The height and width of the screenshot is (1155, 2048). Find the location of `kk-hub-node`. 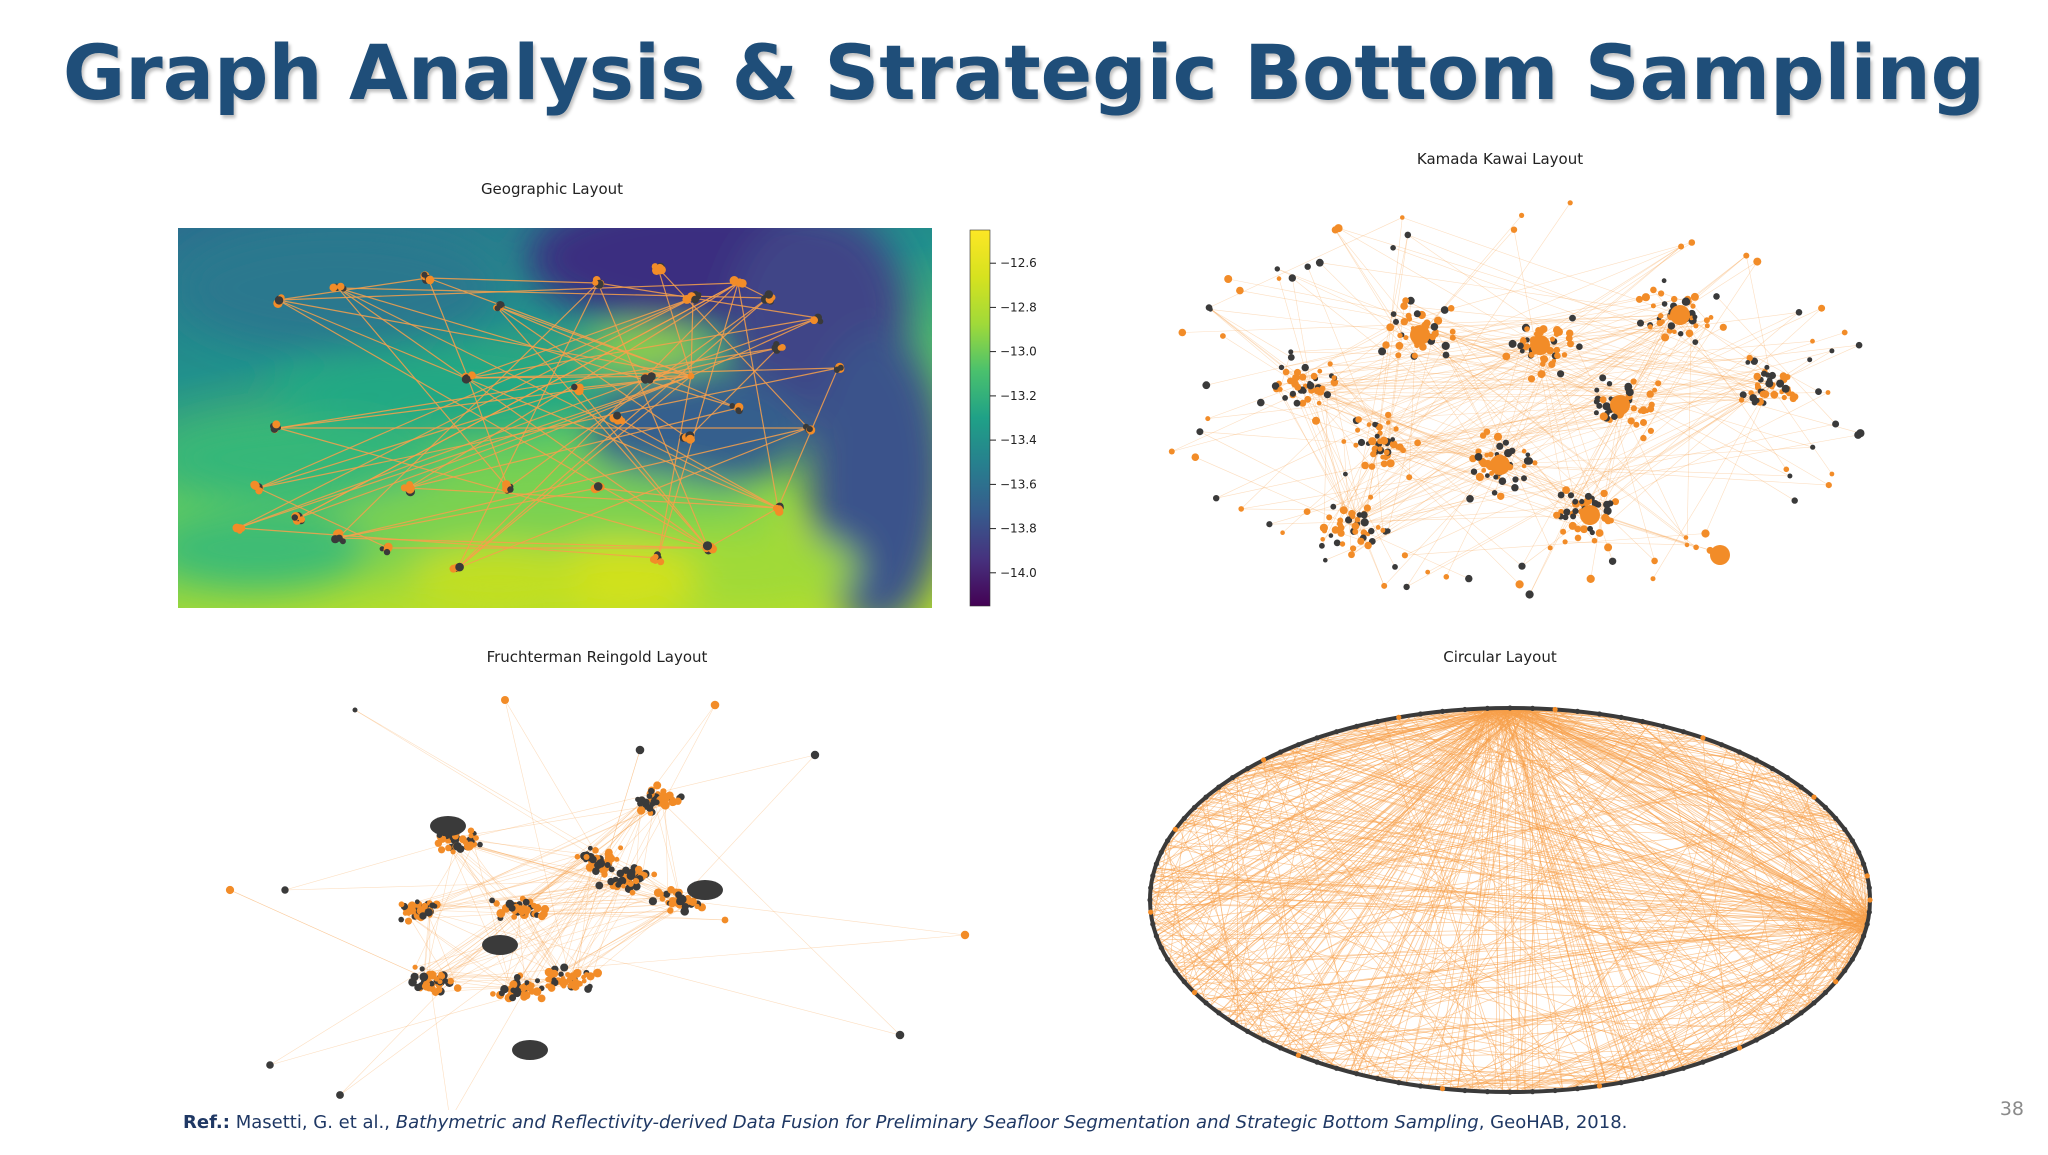

kk-hub-node is located at coordinates (1680, 315).